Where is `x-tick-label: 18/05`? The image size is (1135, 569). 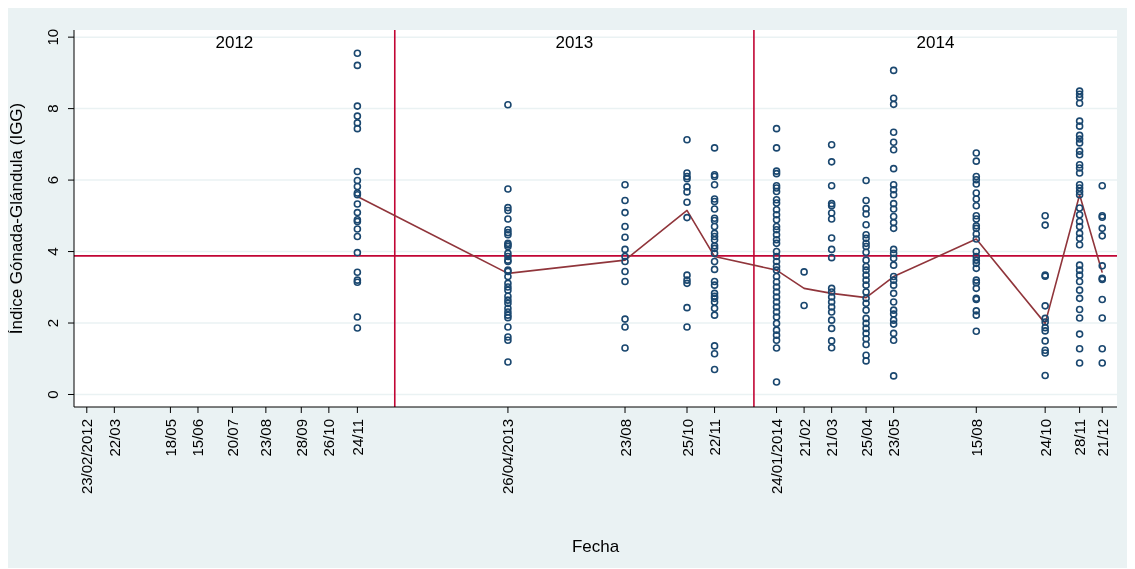 x-tick-label: 18/05 is located at coordinates (170, 438).